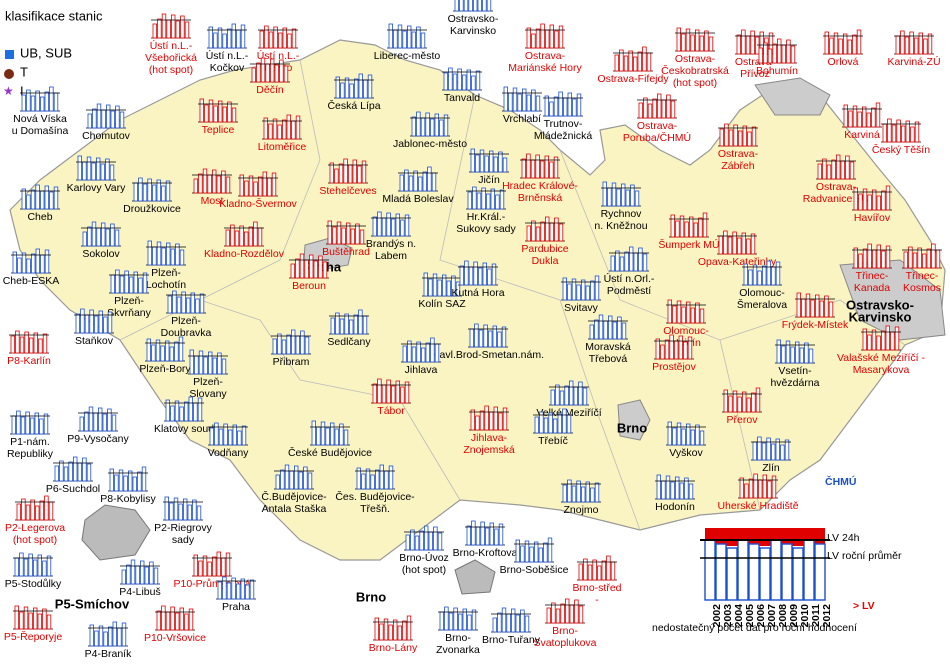 This screenshot has height=664, width=950. Describe the element at coordinates (563, 116) in the screenshot. I see `station: Trutnov-Mládežnická` at that location.